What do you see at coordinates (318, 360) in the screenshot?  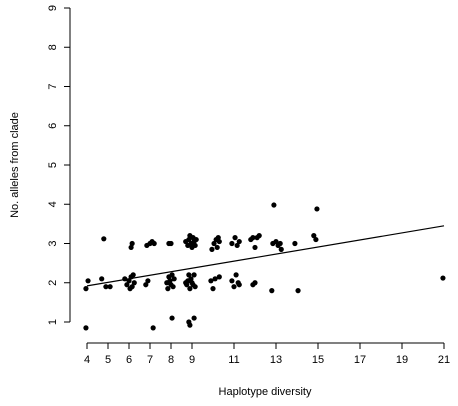 I see `x-tick-label: 15` at bounding box center [318, 360].